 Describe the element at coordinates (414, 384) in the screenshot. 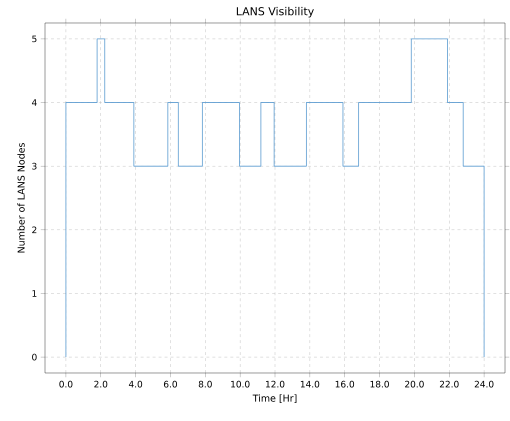

I see `x-tick-label: 20.0` at that location.